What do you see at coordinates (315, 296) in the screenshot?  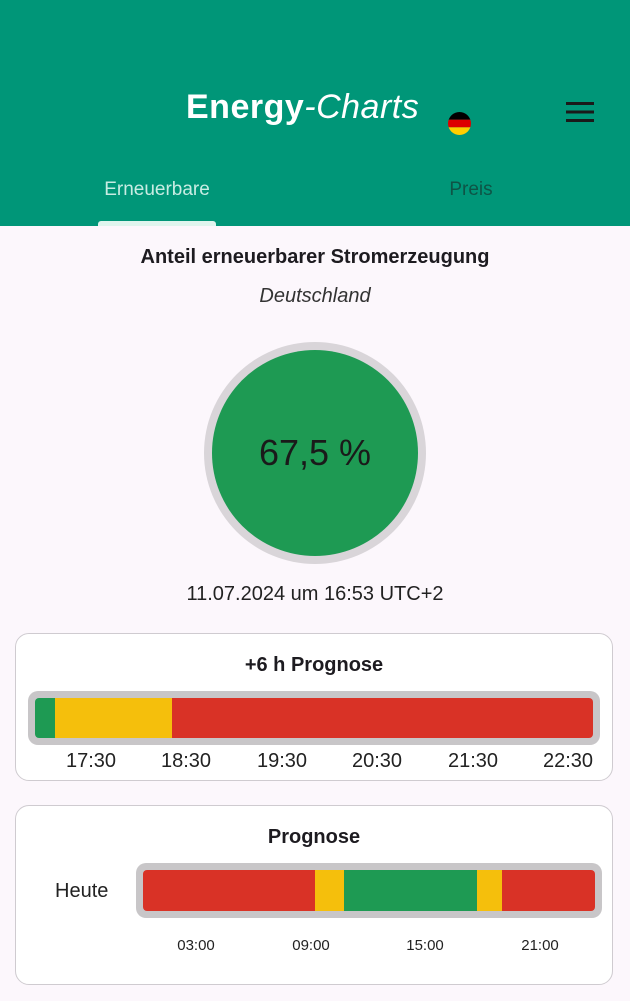 I see `region-subtitle: Deutschland` at bounding box center [315, 296].